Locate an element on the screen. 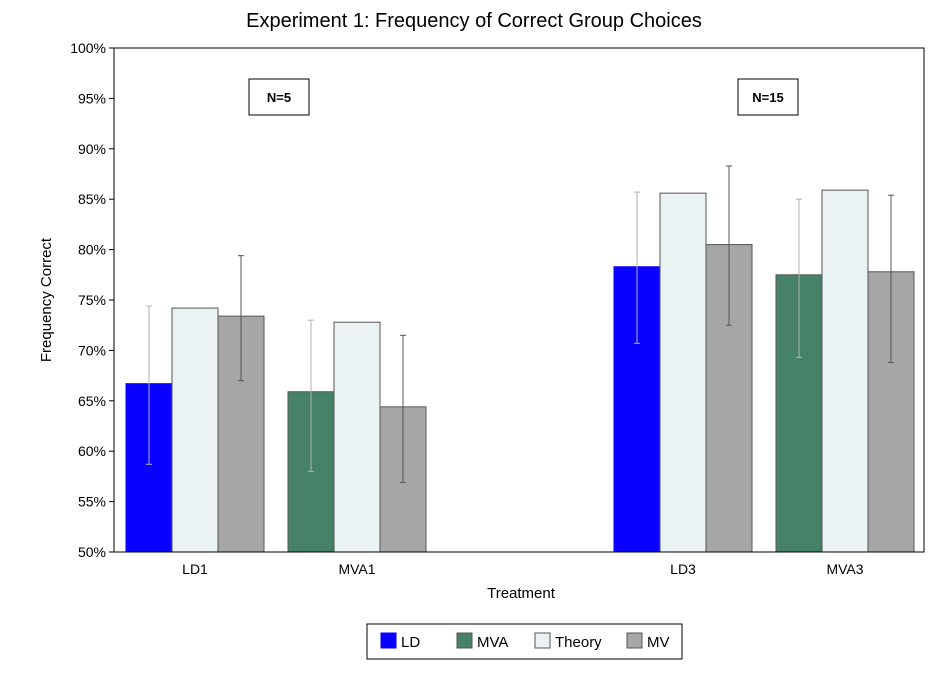  bar-theory-mva1 is located at coordinates (357, 437).